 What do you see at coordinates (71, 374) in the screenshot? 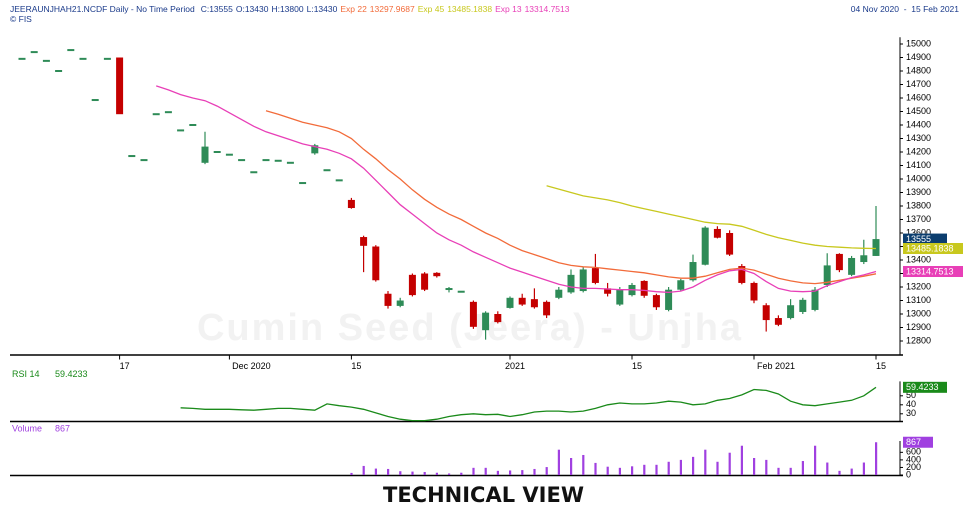
I see `panel-value: 59.4233` at bounding box center [71, 374].